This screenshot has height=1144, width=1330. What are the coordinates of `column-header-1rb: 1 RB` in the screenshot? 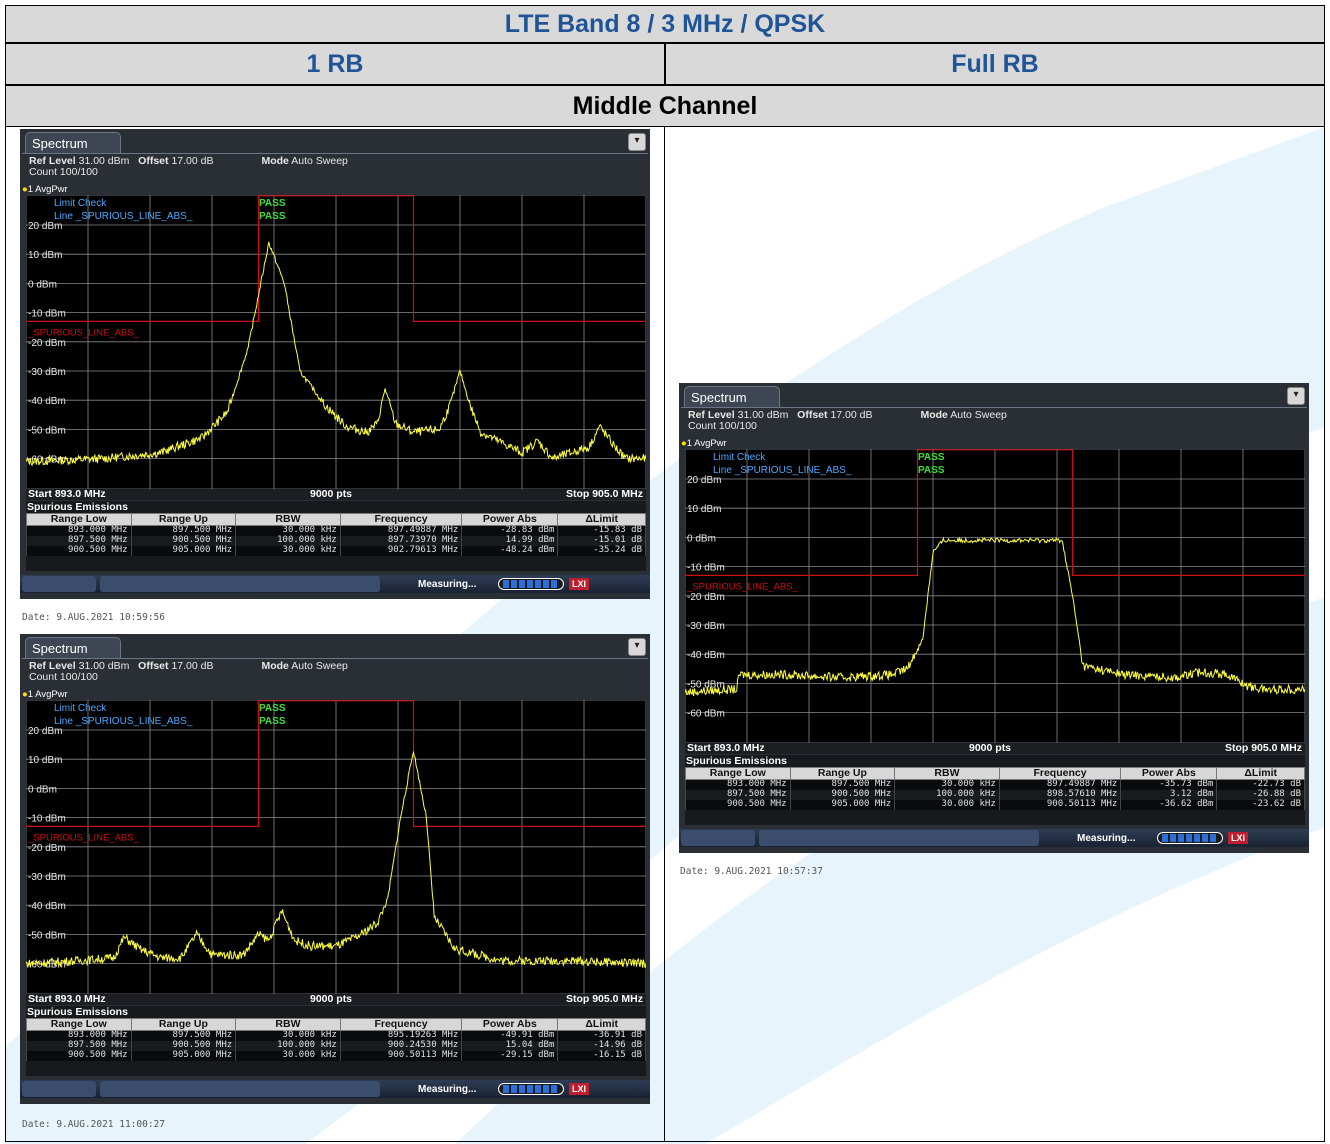 It's located at (335, 64).